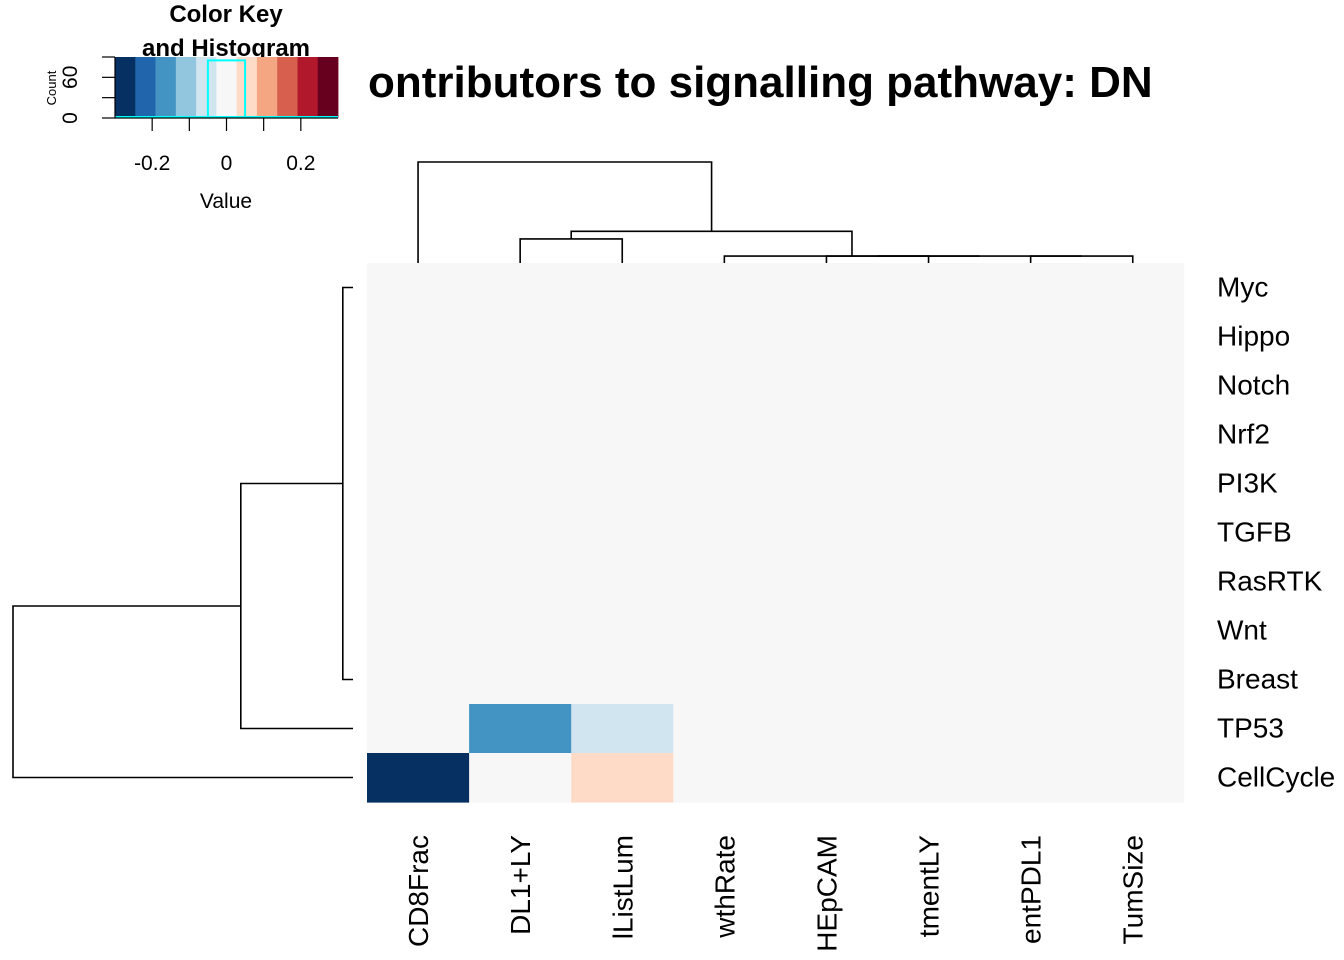 The height and width of the screenshot is (960, 1344). I want to click on heatmap-cell-TGFB-TumSize, so click(1133, 533).